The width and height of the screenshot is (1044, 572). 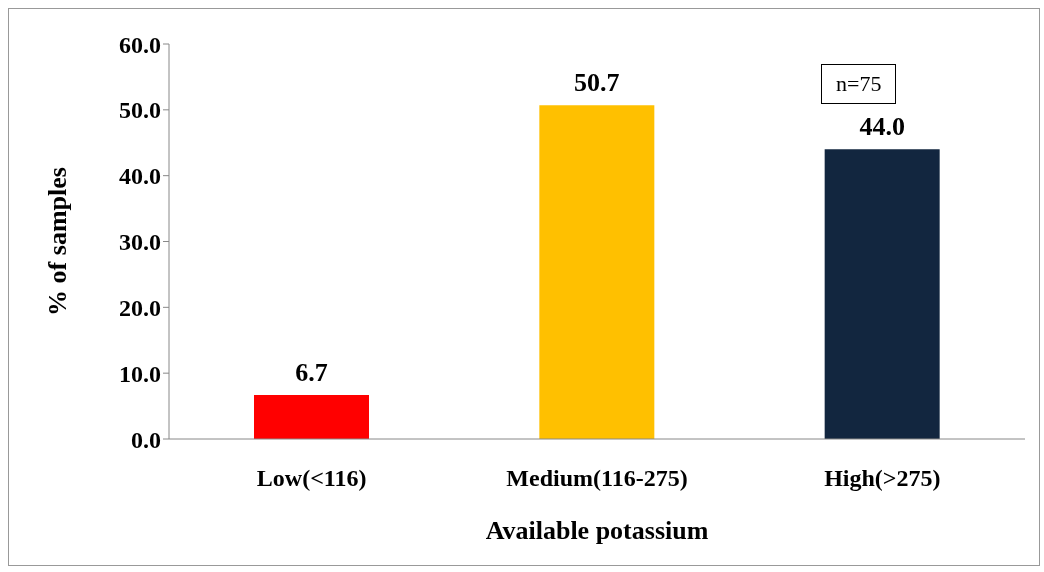 I want to click on y-tick-label: 10.0, so click(x=140, y=373).